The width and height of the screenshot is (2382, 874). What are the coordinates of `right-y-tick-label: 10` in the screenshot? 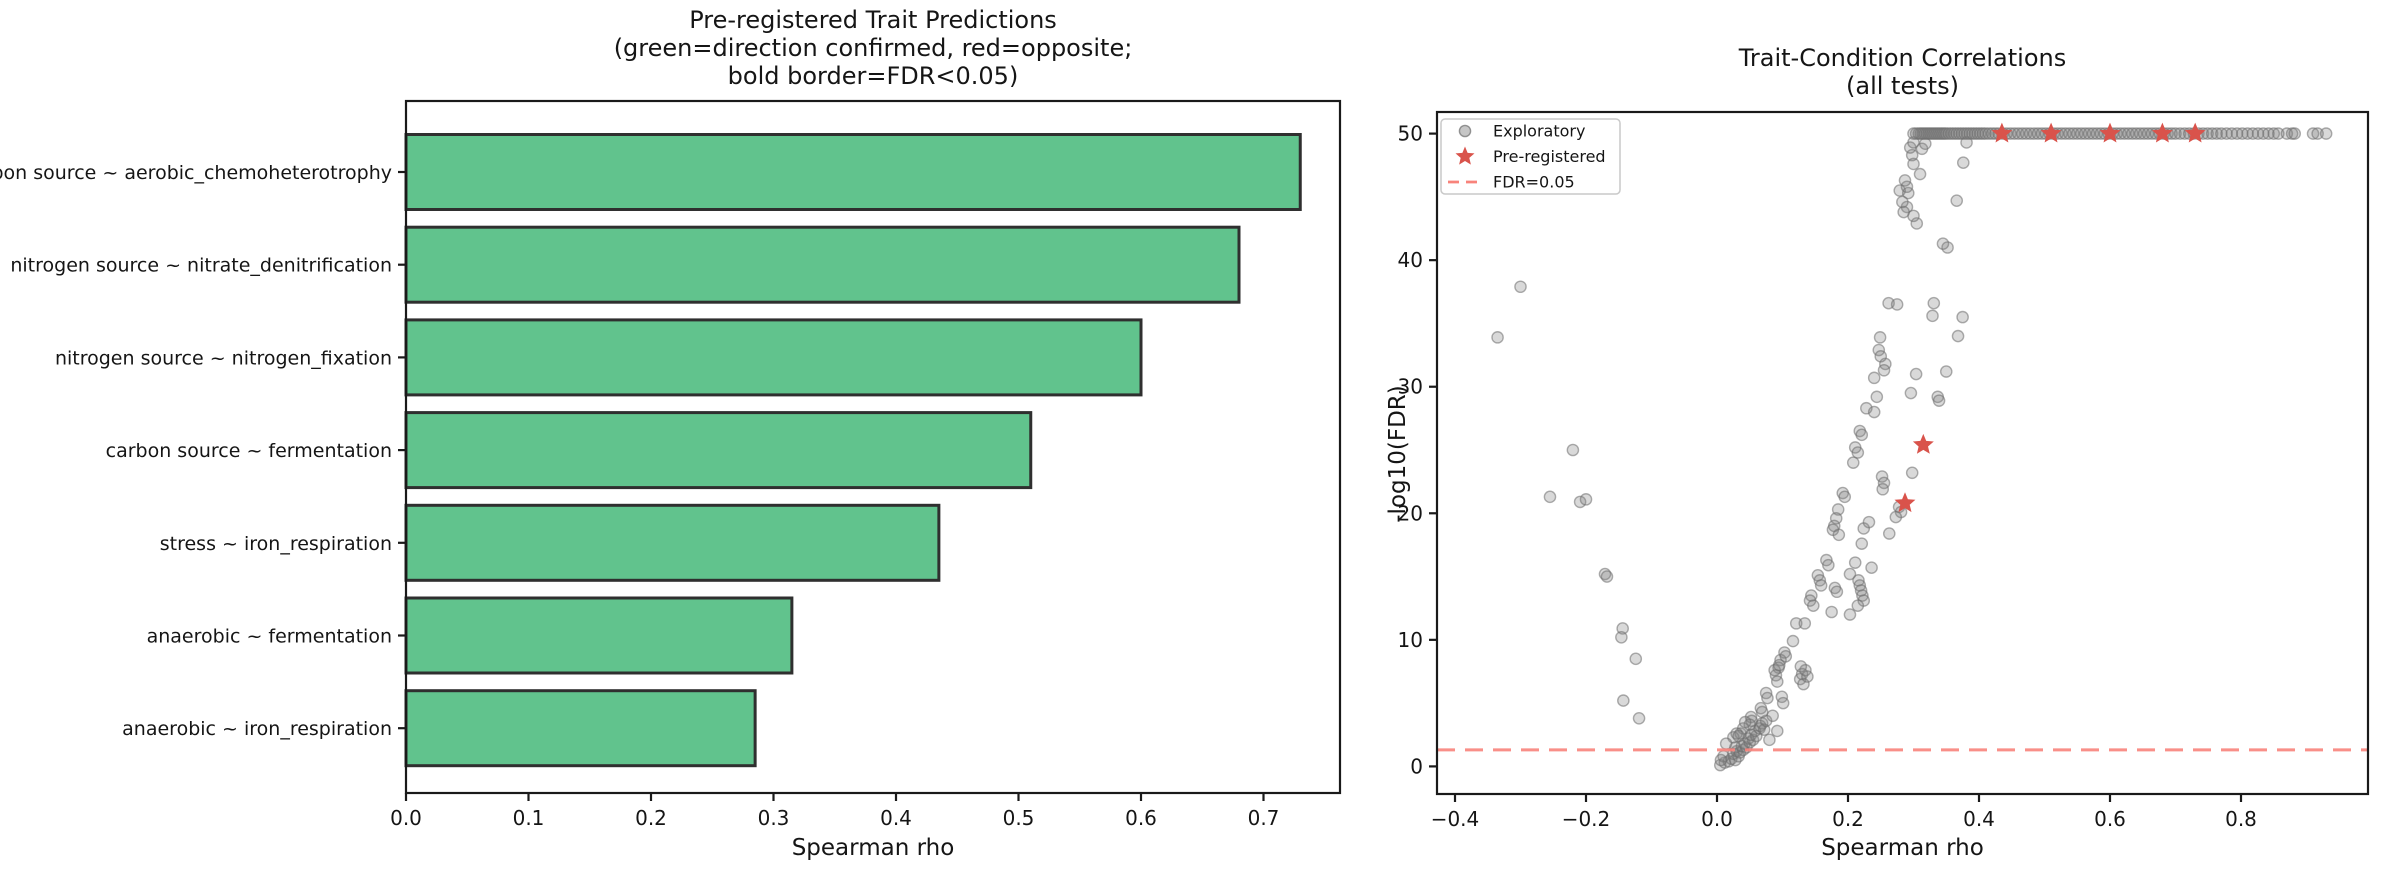 It's located at (1410, 640).